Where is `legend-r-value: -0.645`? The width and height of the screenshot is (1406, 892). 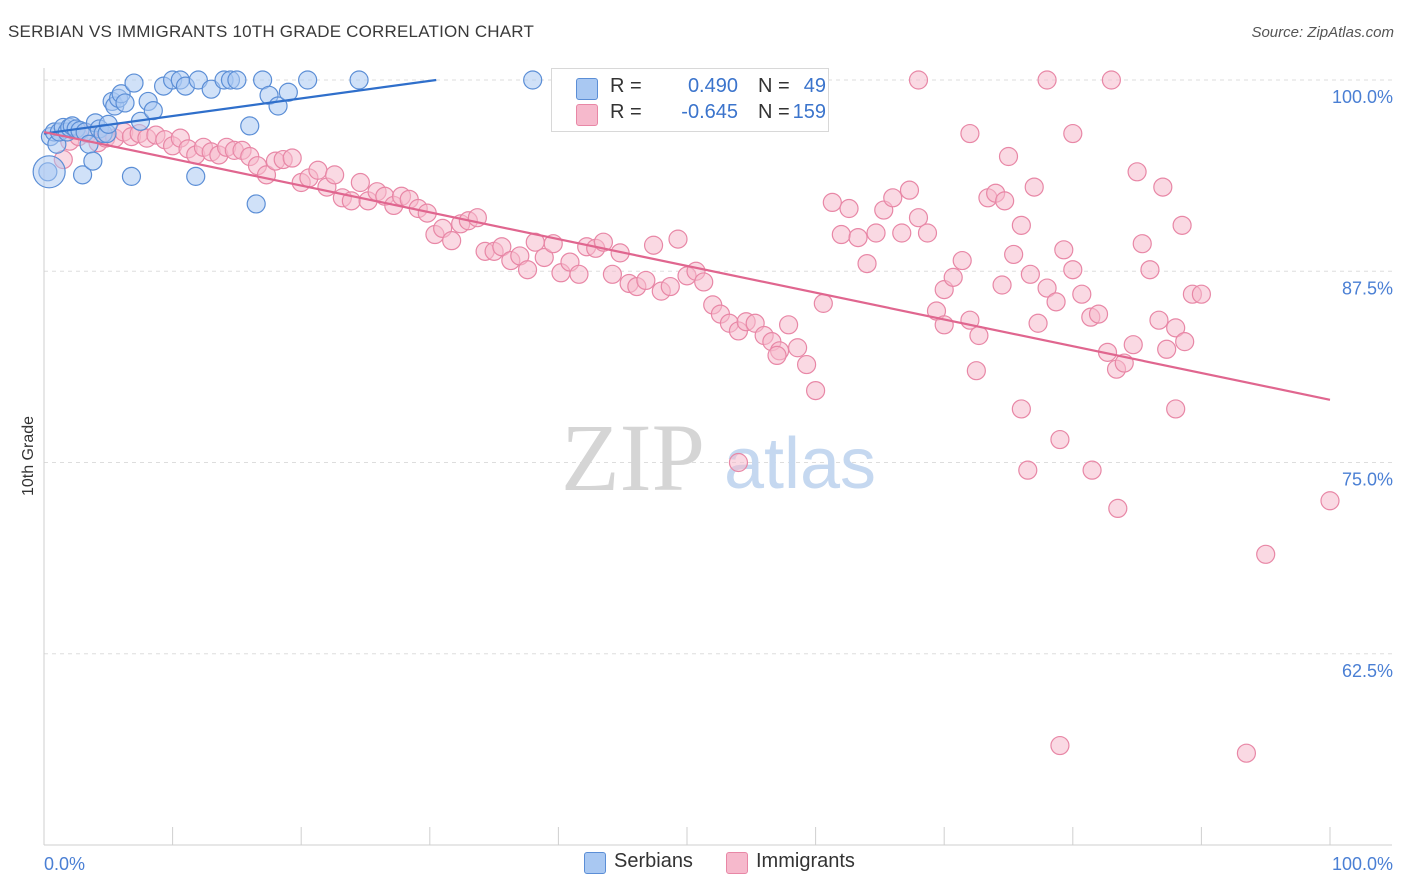
legend-r-value: -0.645 is located at coordinates (709, 112).